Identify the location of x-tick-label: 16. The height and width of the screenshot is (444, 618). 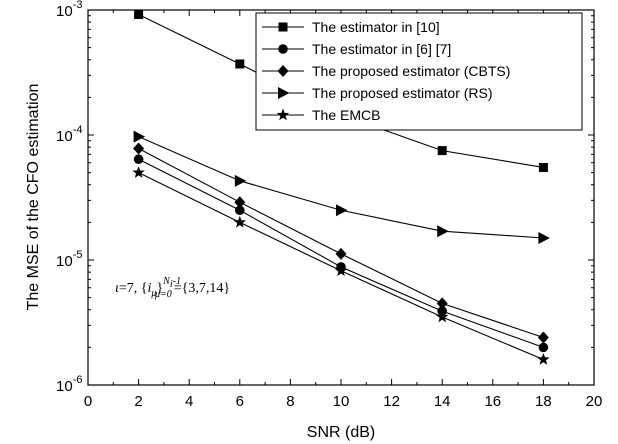
(492, 401).